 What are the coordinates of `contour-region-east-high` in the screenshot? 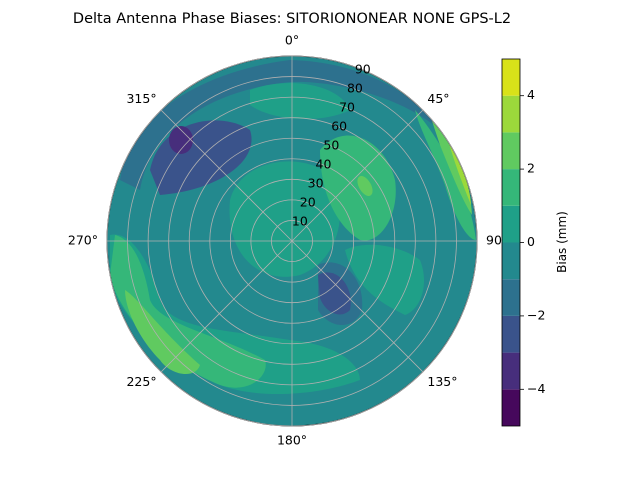 It's located at (445, 175).